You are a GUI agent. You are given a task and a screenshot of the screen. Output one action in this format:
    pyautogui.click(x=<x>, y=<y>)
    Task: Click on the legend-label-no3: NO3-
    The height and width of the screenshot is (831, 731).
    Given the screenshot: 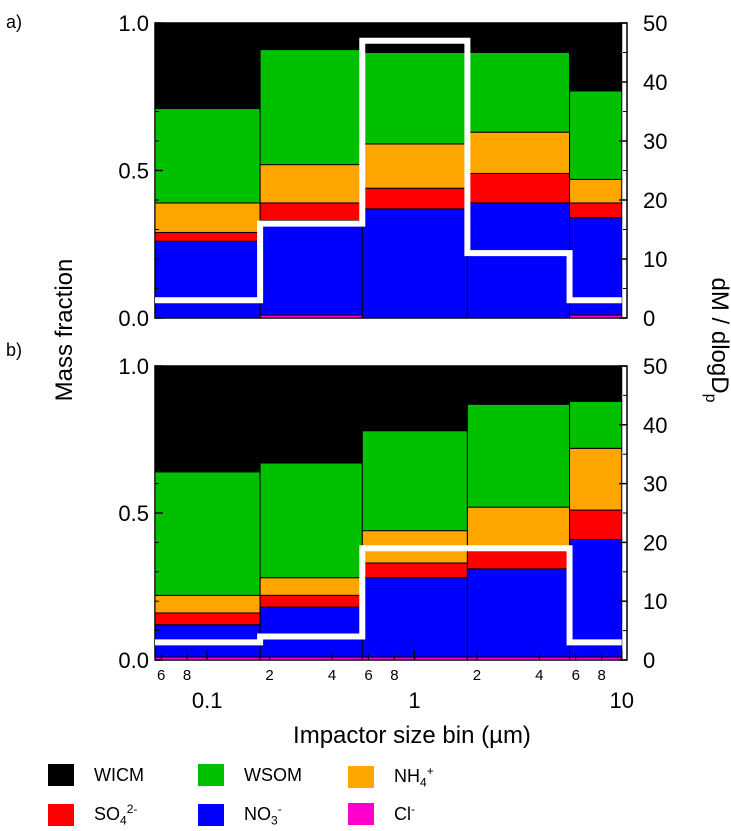 What is the action you would take?
    pyautogui.click(x=263, y=815)
    